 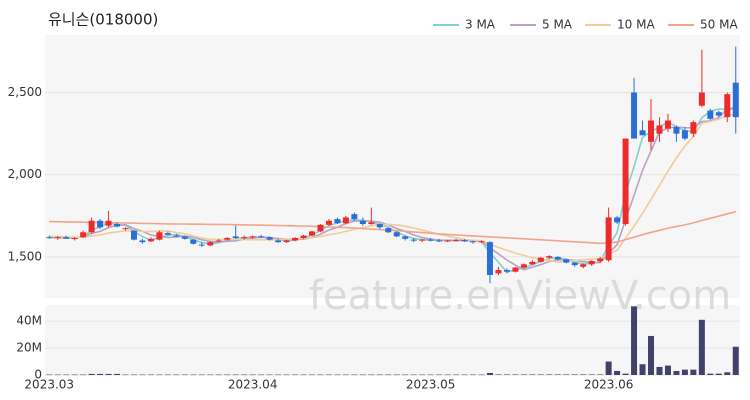 I want to click on x-tick-label: 2023.03, so click(x=49, y=385).